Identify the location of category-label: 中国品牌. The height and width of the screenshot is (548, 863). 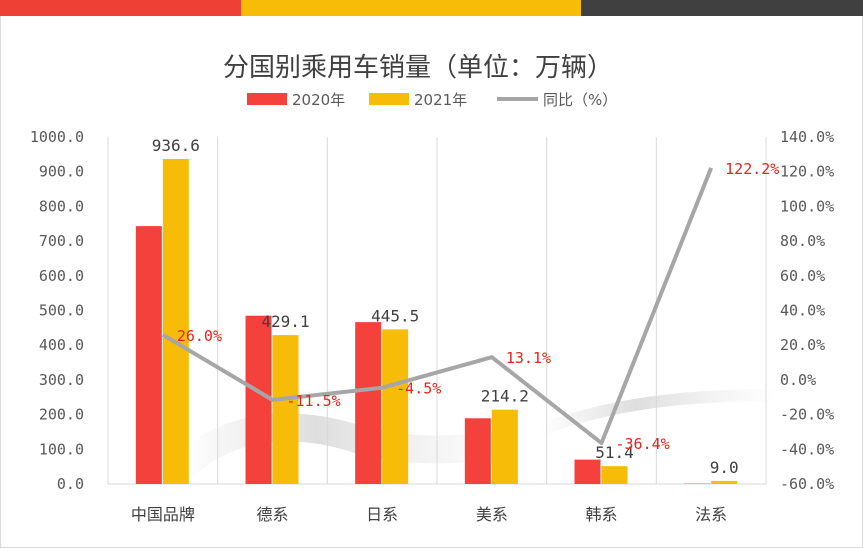
(163, 514).